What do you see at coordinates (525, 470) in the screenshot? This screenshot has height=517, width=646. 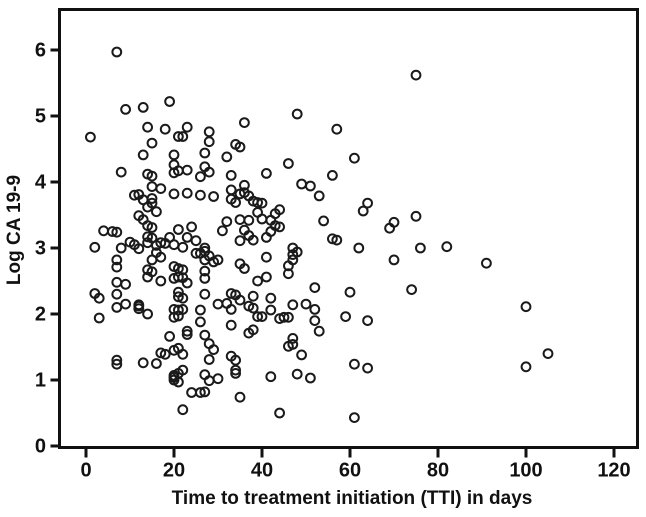 I see `x-tick-label: 100` at bounding box center [525, 470].